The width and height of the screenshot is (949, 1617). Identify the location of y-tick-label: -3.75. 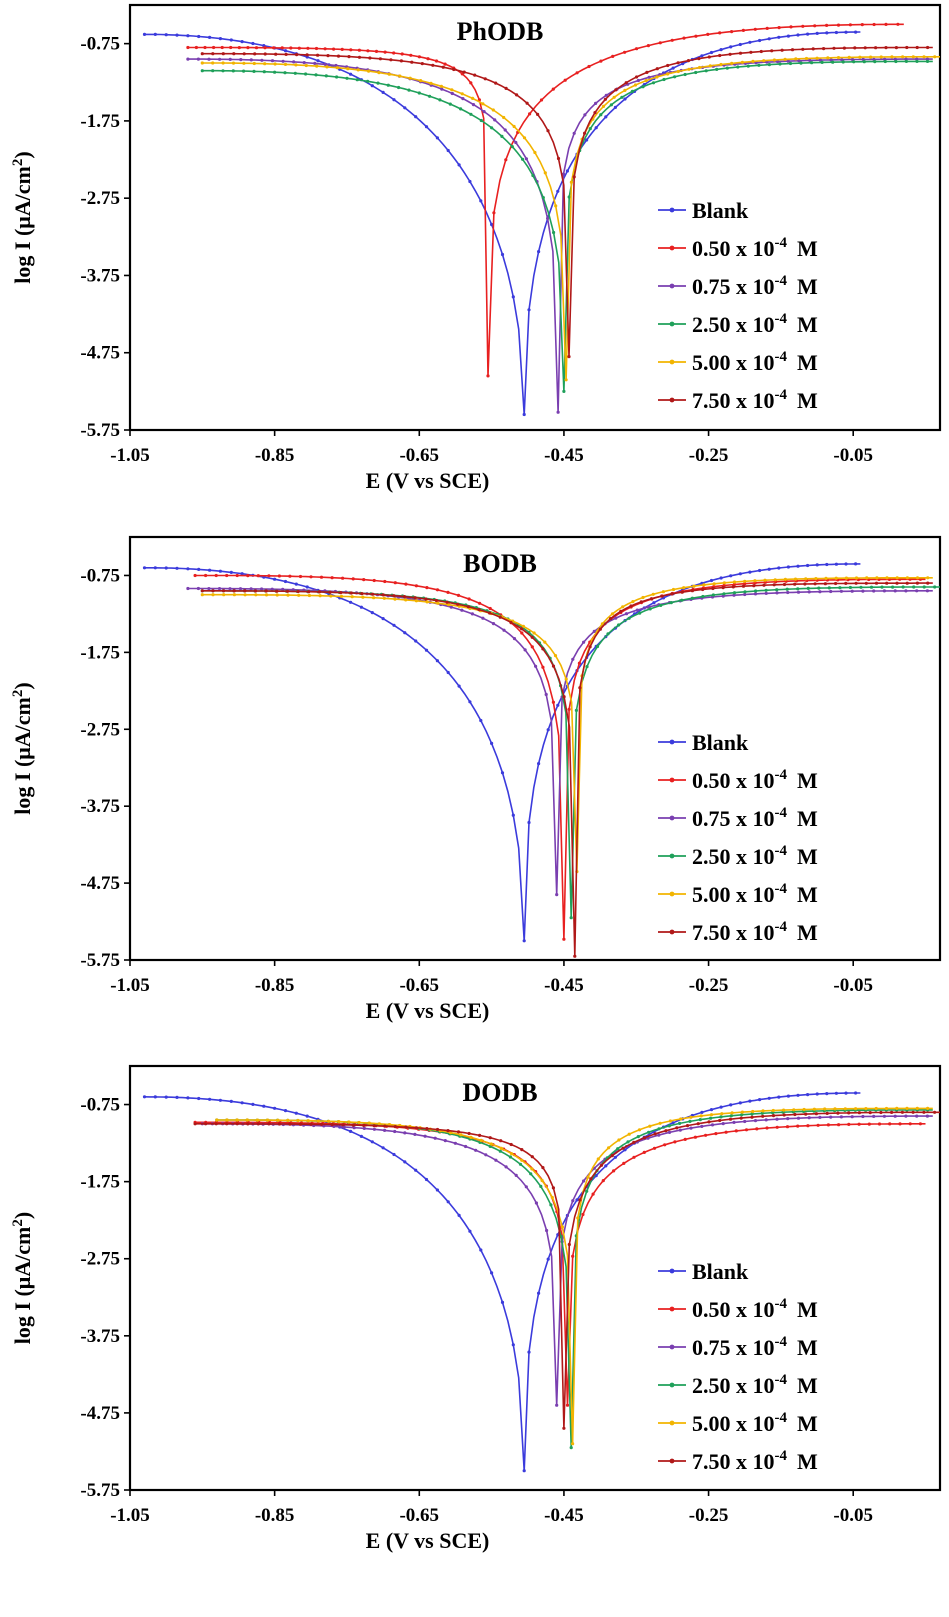
(100, 275).